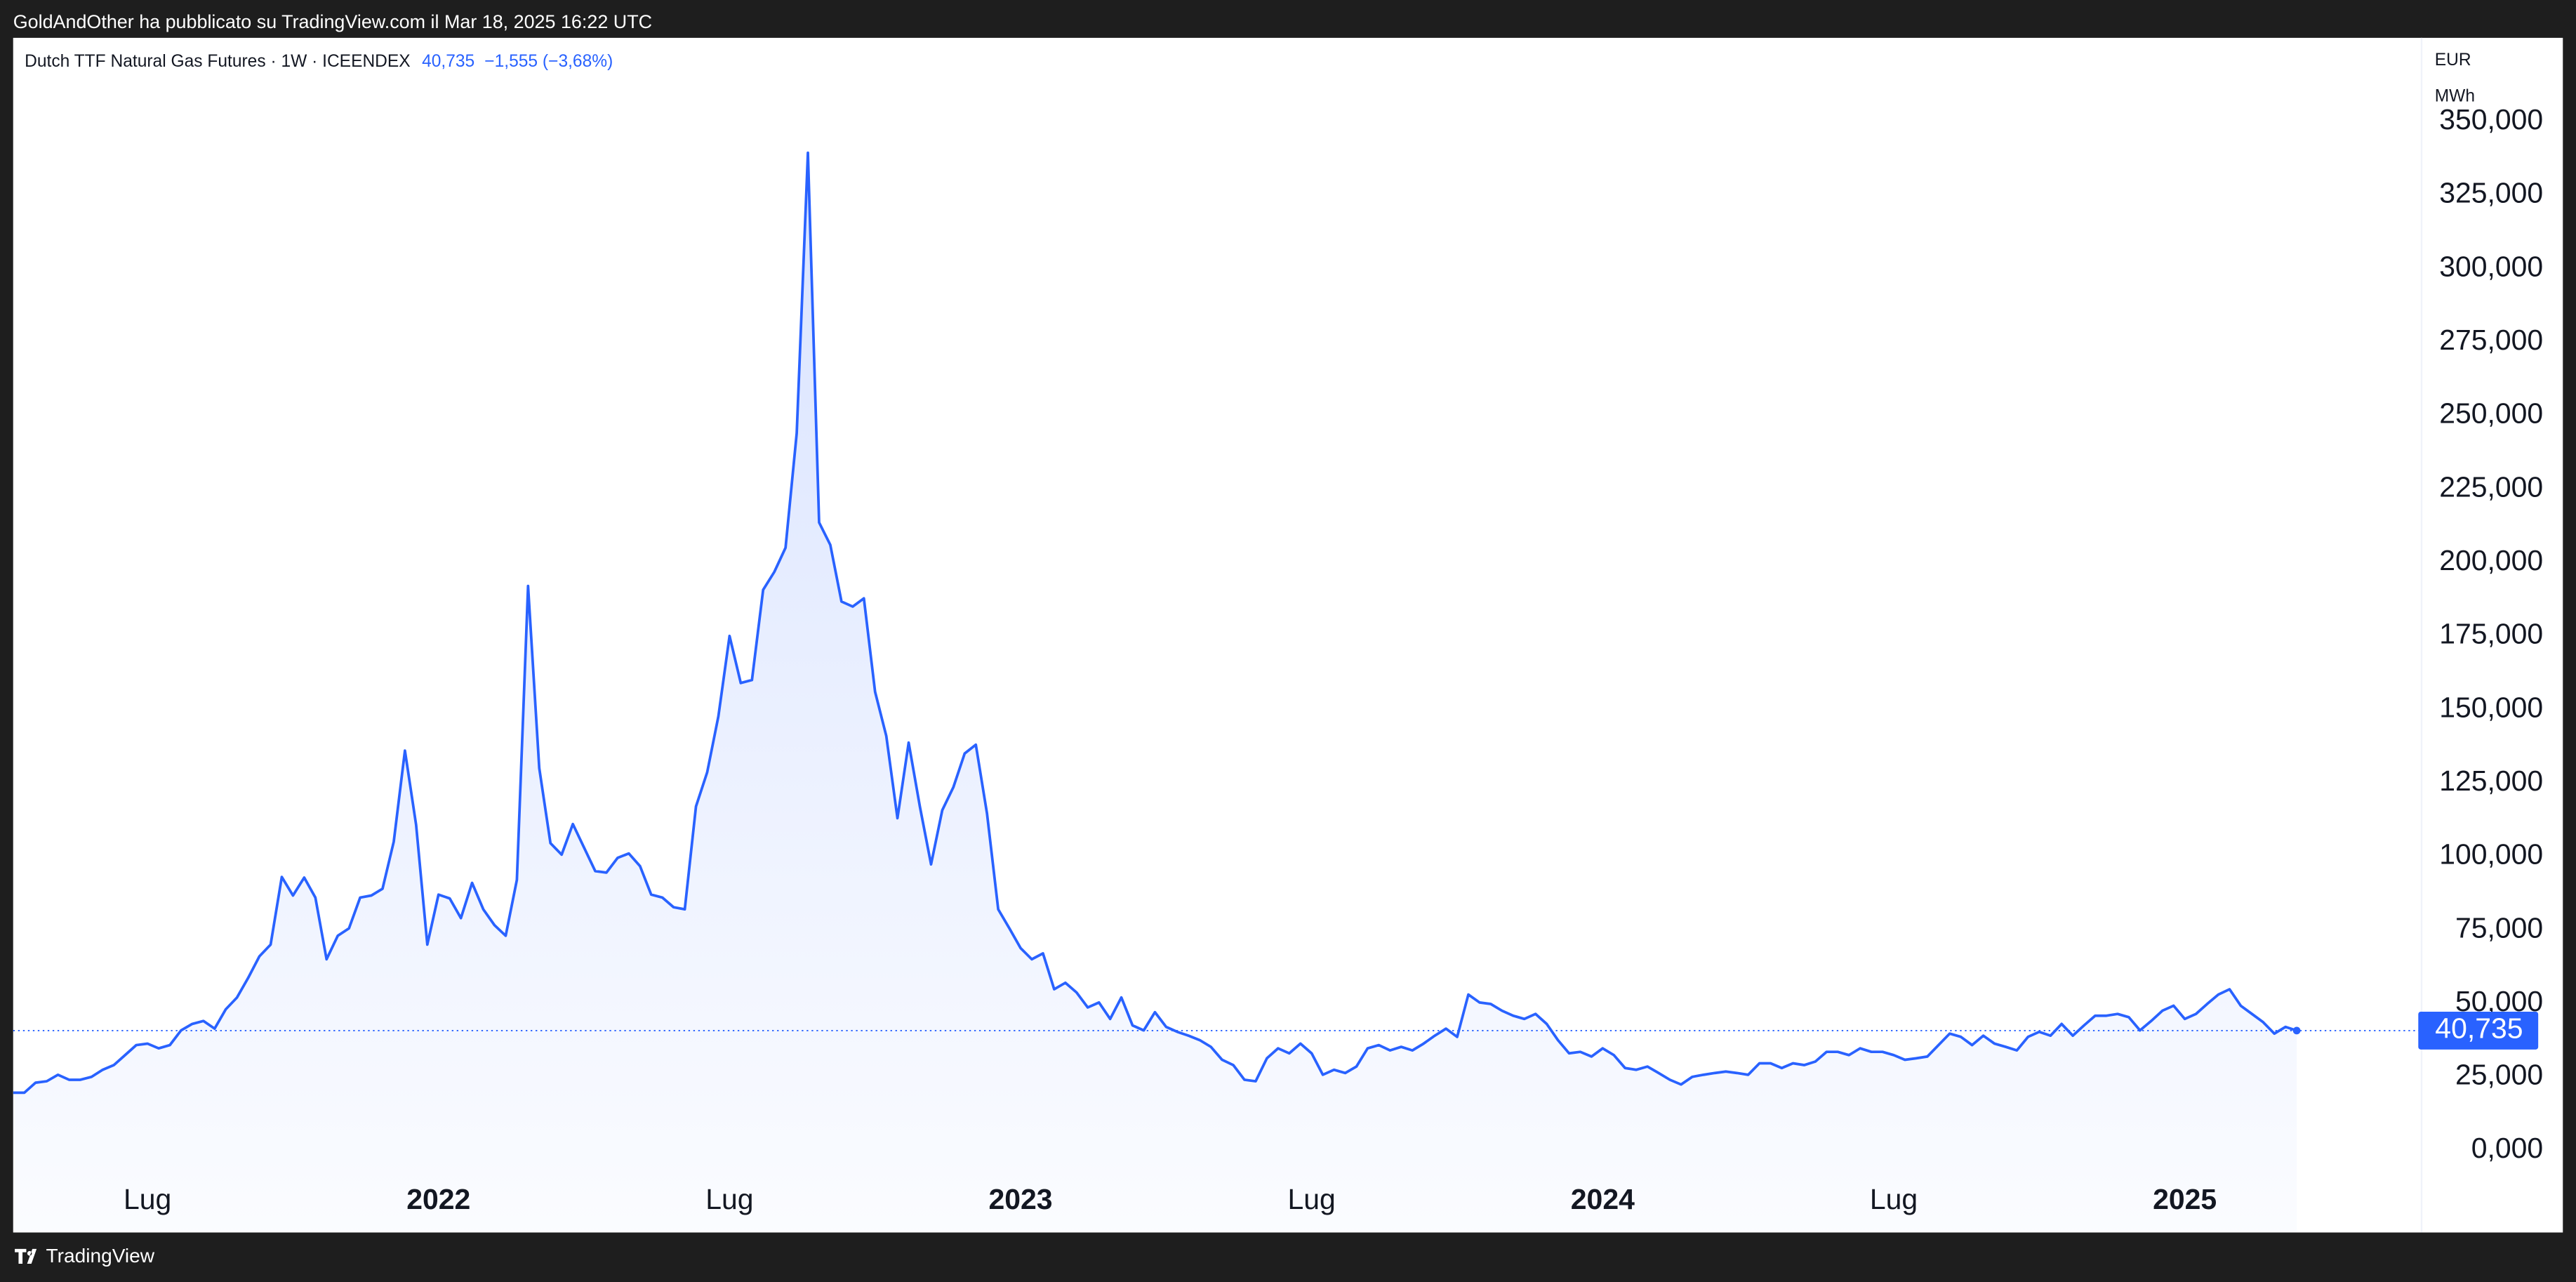 The height and width of the screenshot is (1282, 2576). What do you see at coordinates (2491, 781) in the screenshot?
I see `y-tick-label: 125,000` at bounding box center [2491, 781].